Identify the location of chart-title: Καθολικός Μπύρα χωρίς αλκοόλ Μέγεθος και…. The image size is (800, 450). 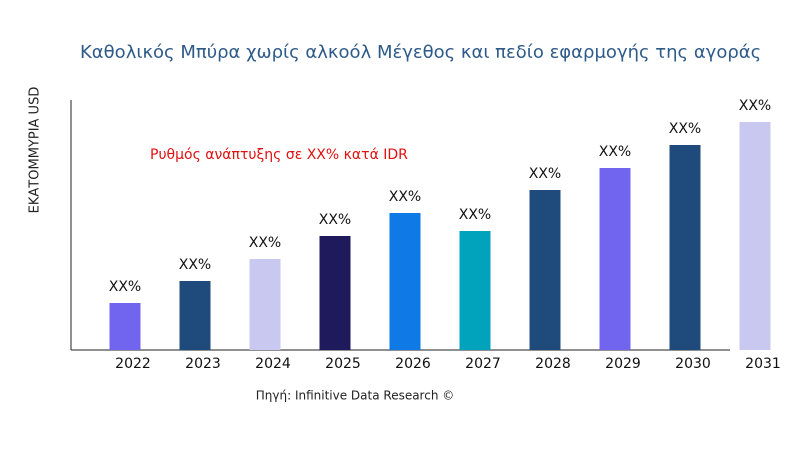
(420, 52).